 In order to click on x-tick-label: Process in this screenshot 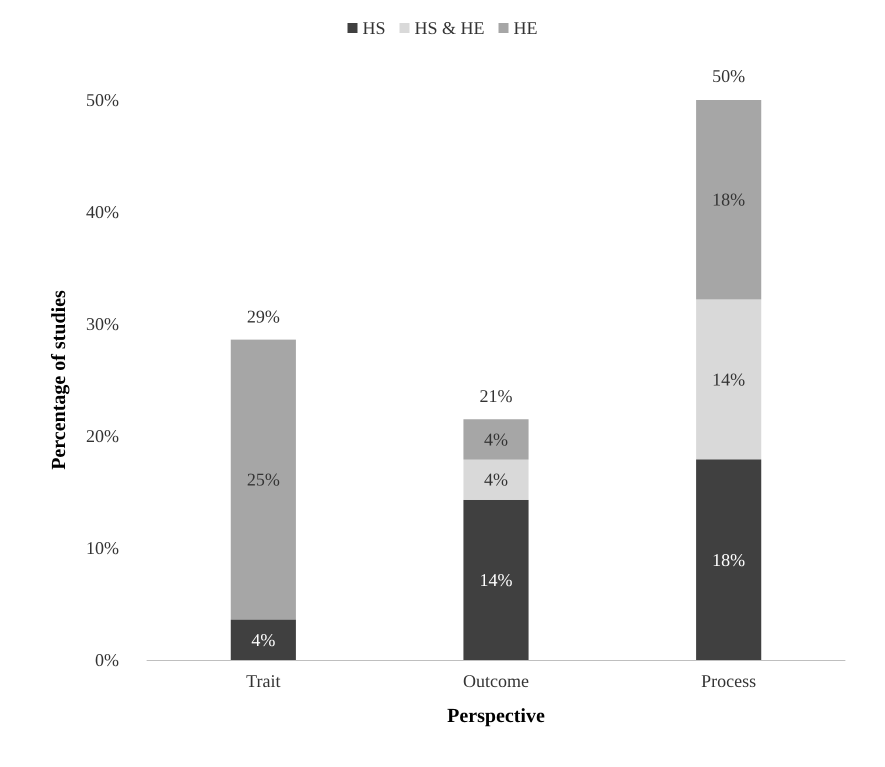, I will do `click(728, 681)`.